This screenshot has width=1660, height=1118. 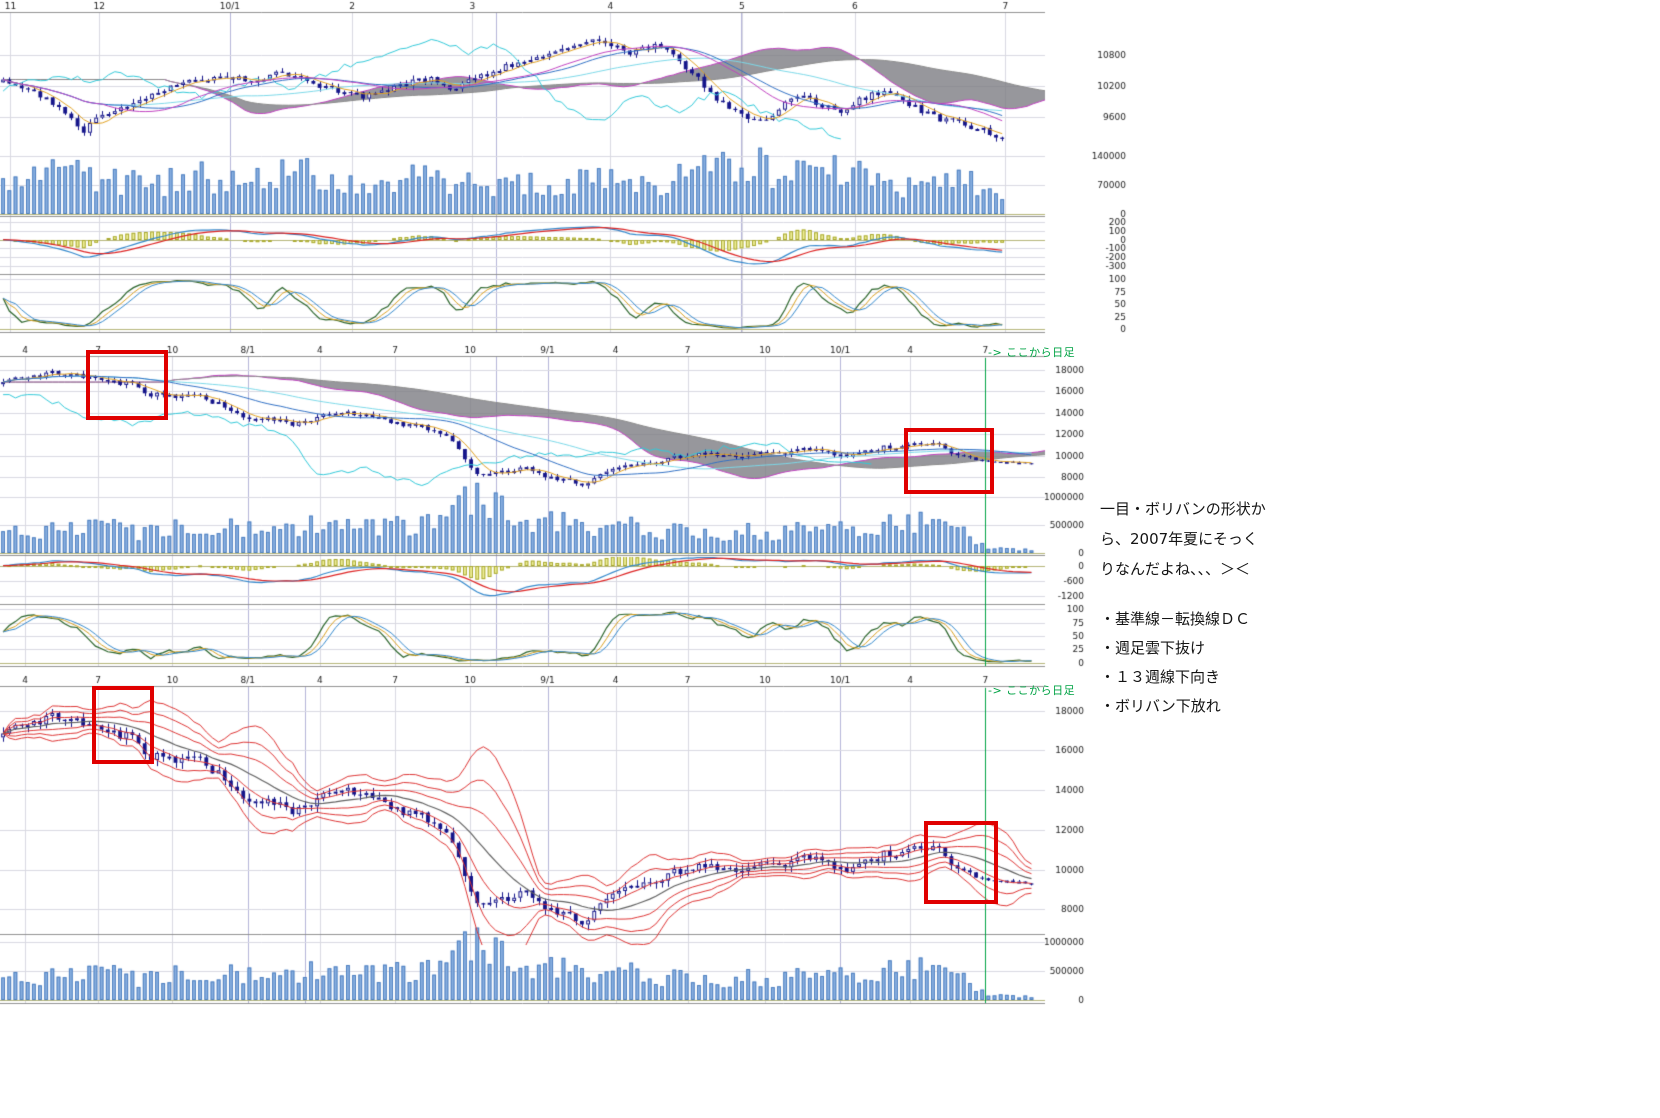 What do you see at coordinates (1032, 690) in the screenshot?
I see `daily-from-here-label-bollinger: -> ここから日足` at bounding box center [1032, 690].